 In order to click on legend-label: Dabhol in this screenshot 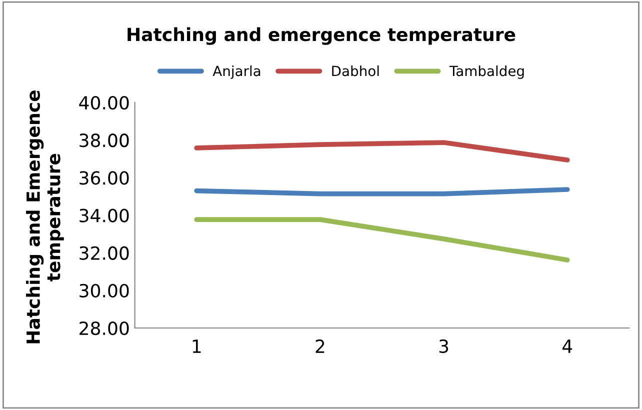, I will do `click(355, 70)`.